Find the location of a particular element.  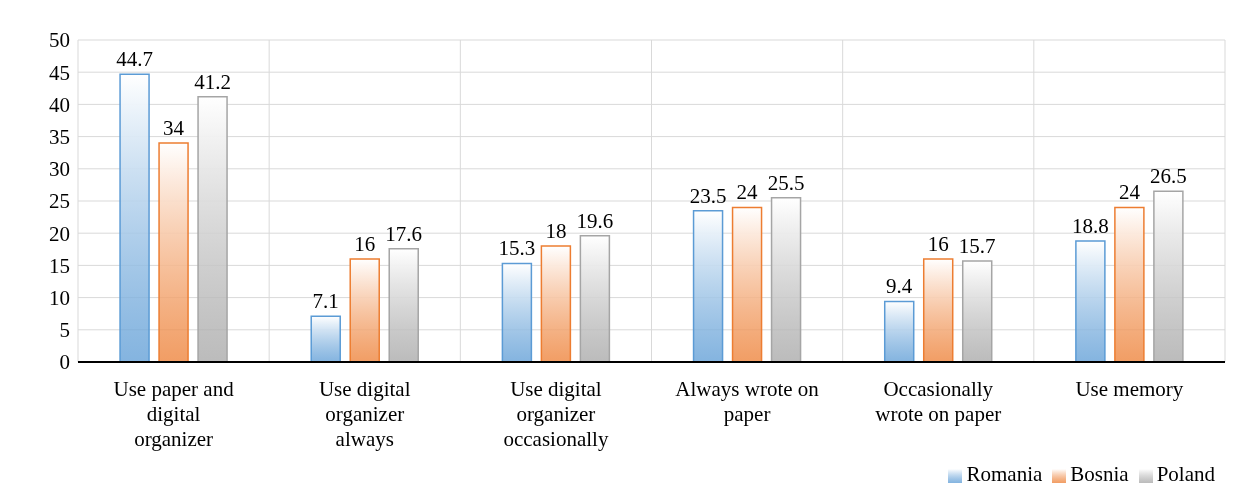

data-label: 26.5 is located at coordinates (1168, 176).